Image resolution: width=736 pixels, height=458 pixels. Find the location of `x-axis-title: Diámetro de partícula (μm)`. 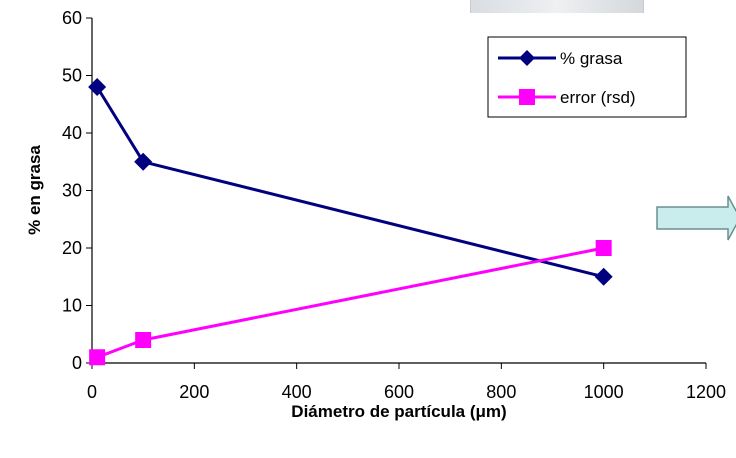

x-axis-title: Diámetro de partícula (μm) is located at coordinates (398, 411).